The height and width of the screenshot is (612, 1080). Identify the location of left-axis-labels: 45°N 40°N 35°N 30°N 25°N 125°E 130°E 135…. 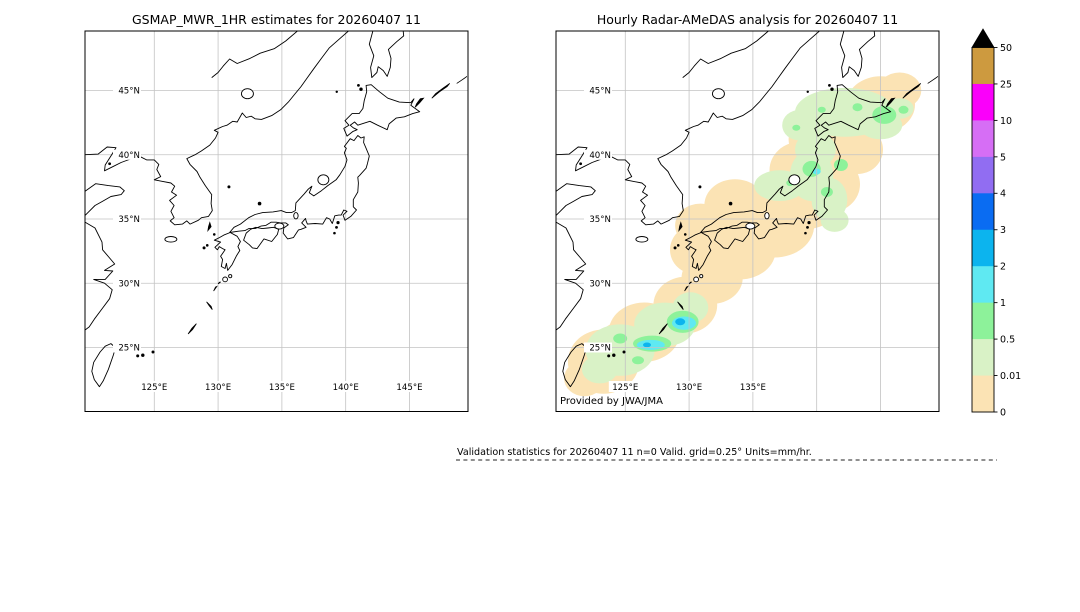
(269, 239).